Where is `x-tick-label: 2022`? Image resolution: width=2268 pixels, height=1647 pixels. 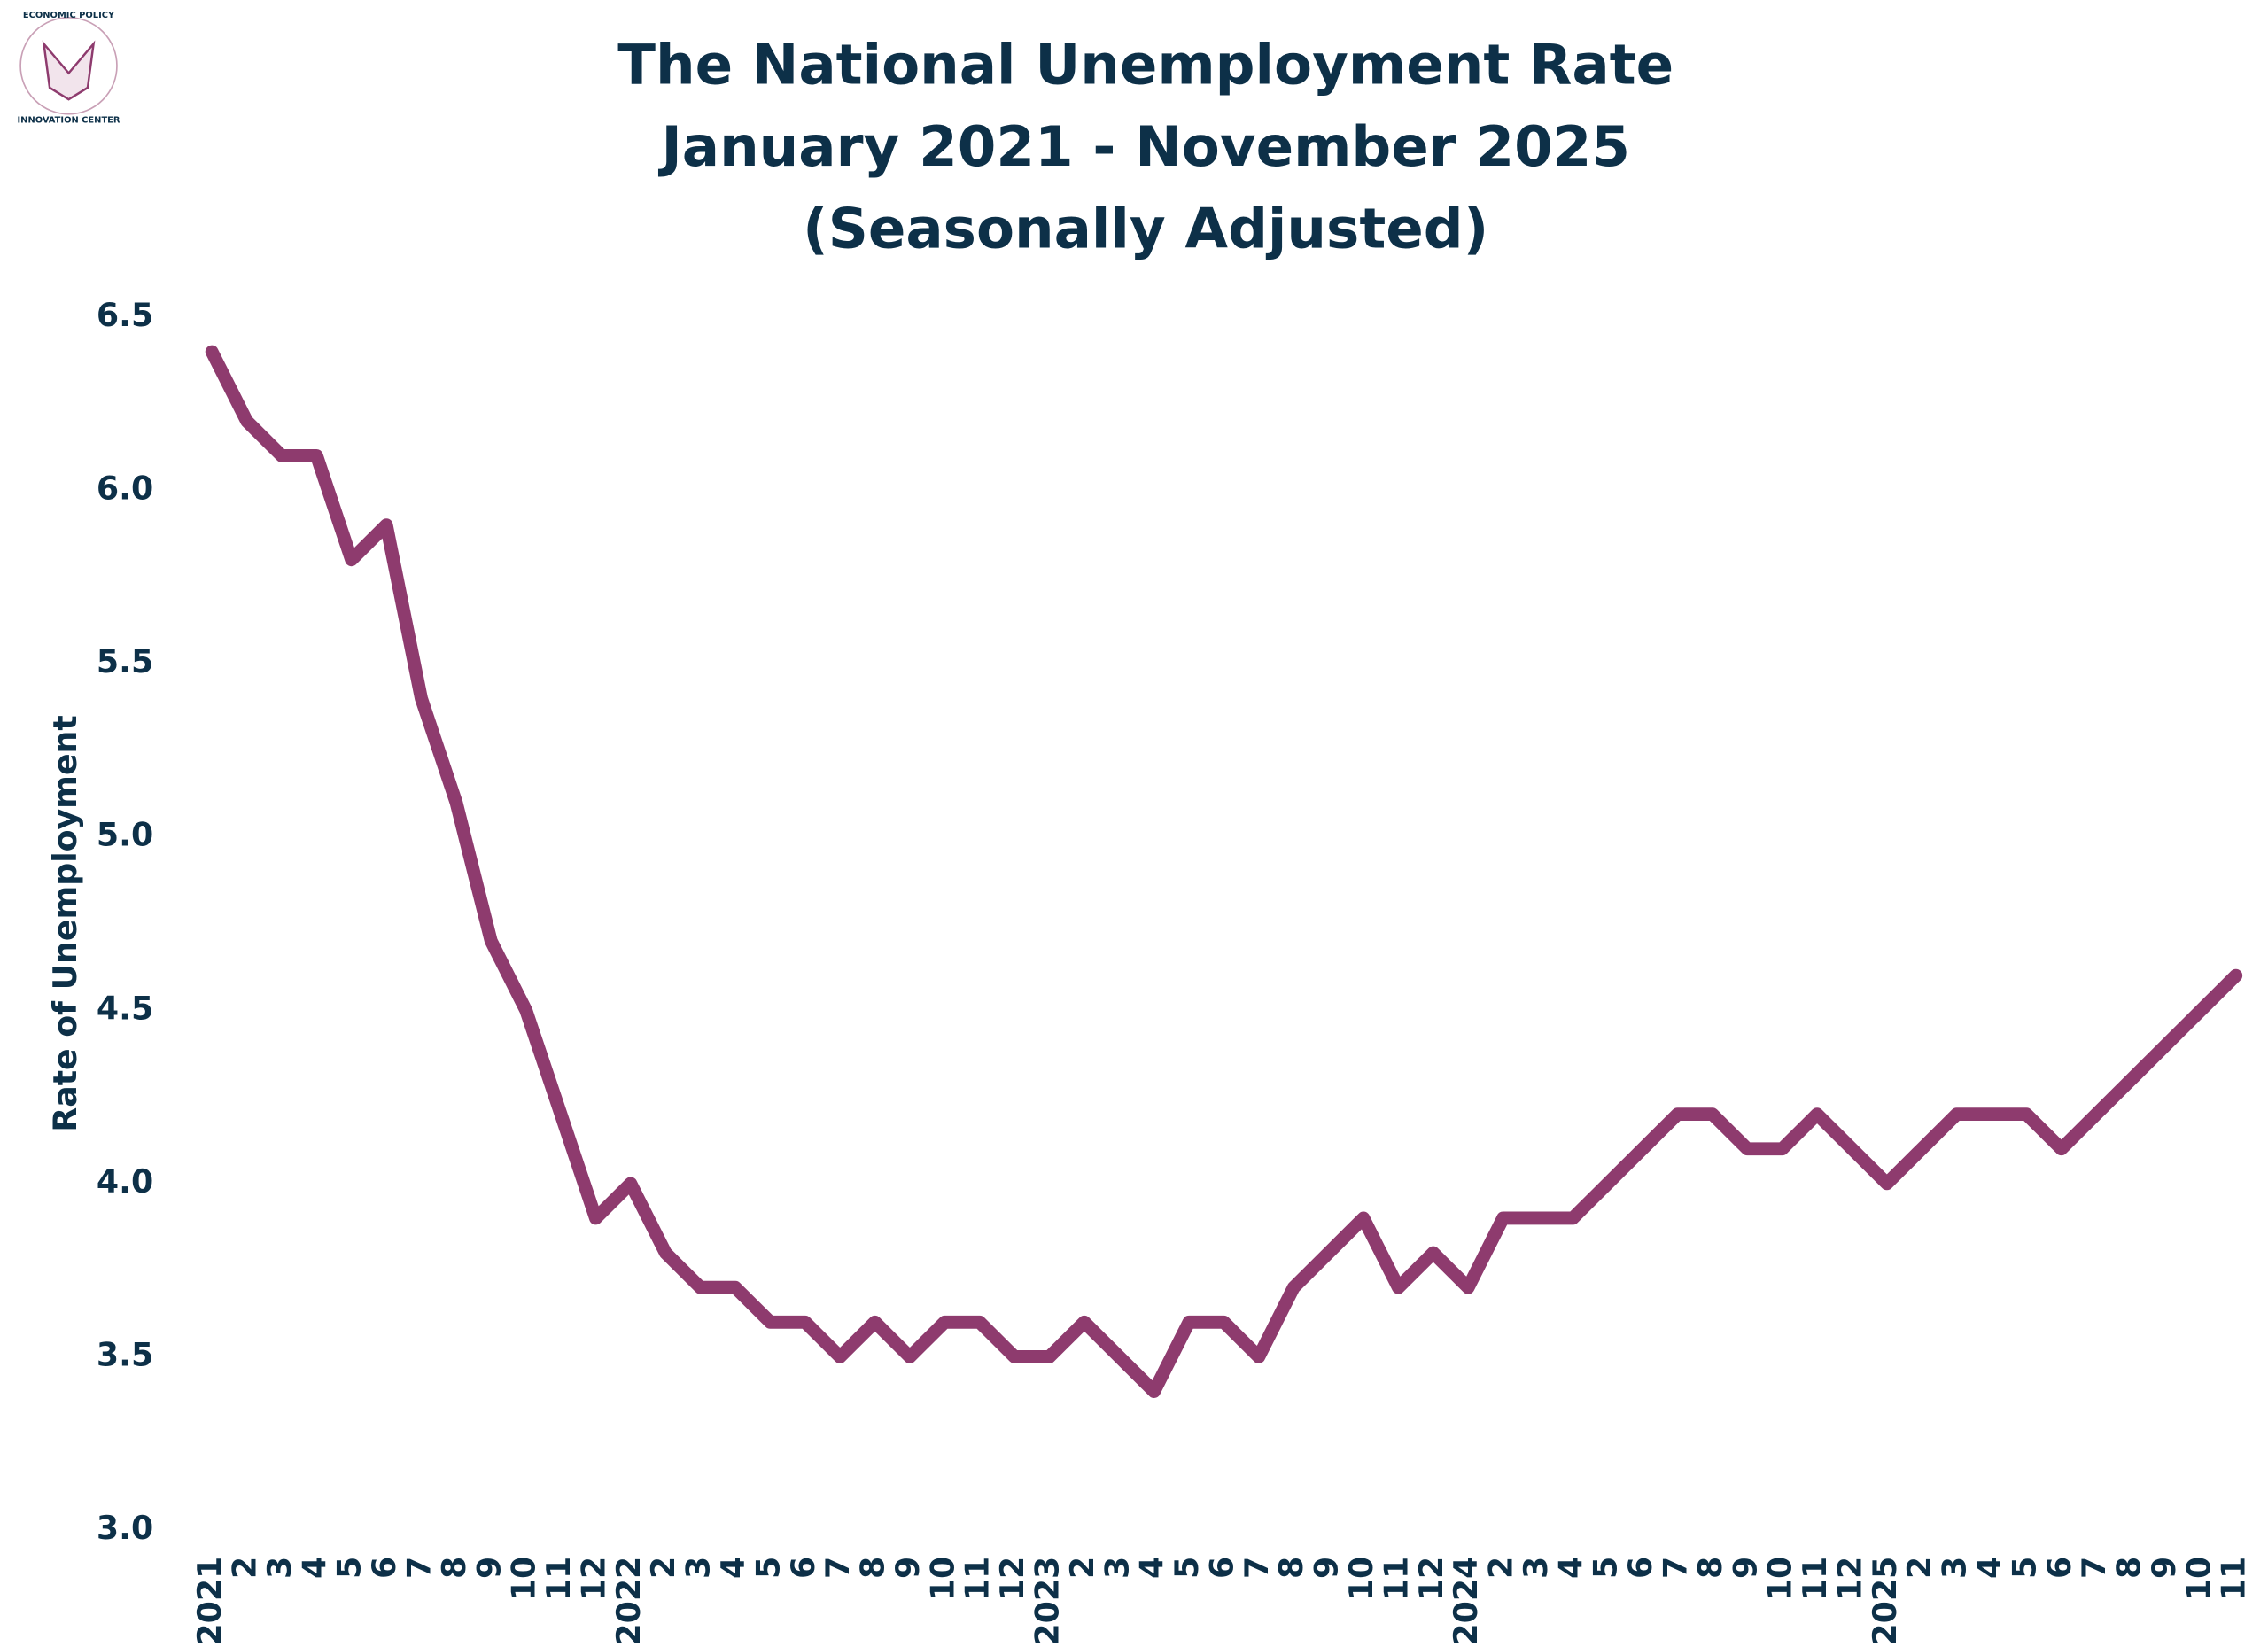 x-tick-label: 2022 is located at coordinates (629, 1601).